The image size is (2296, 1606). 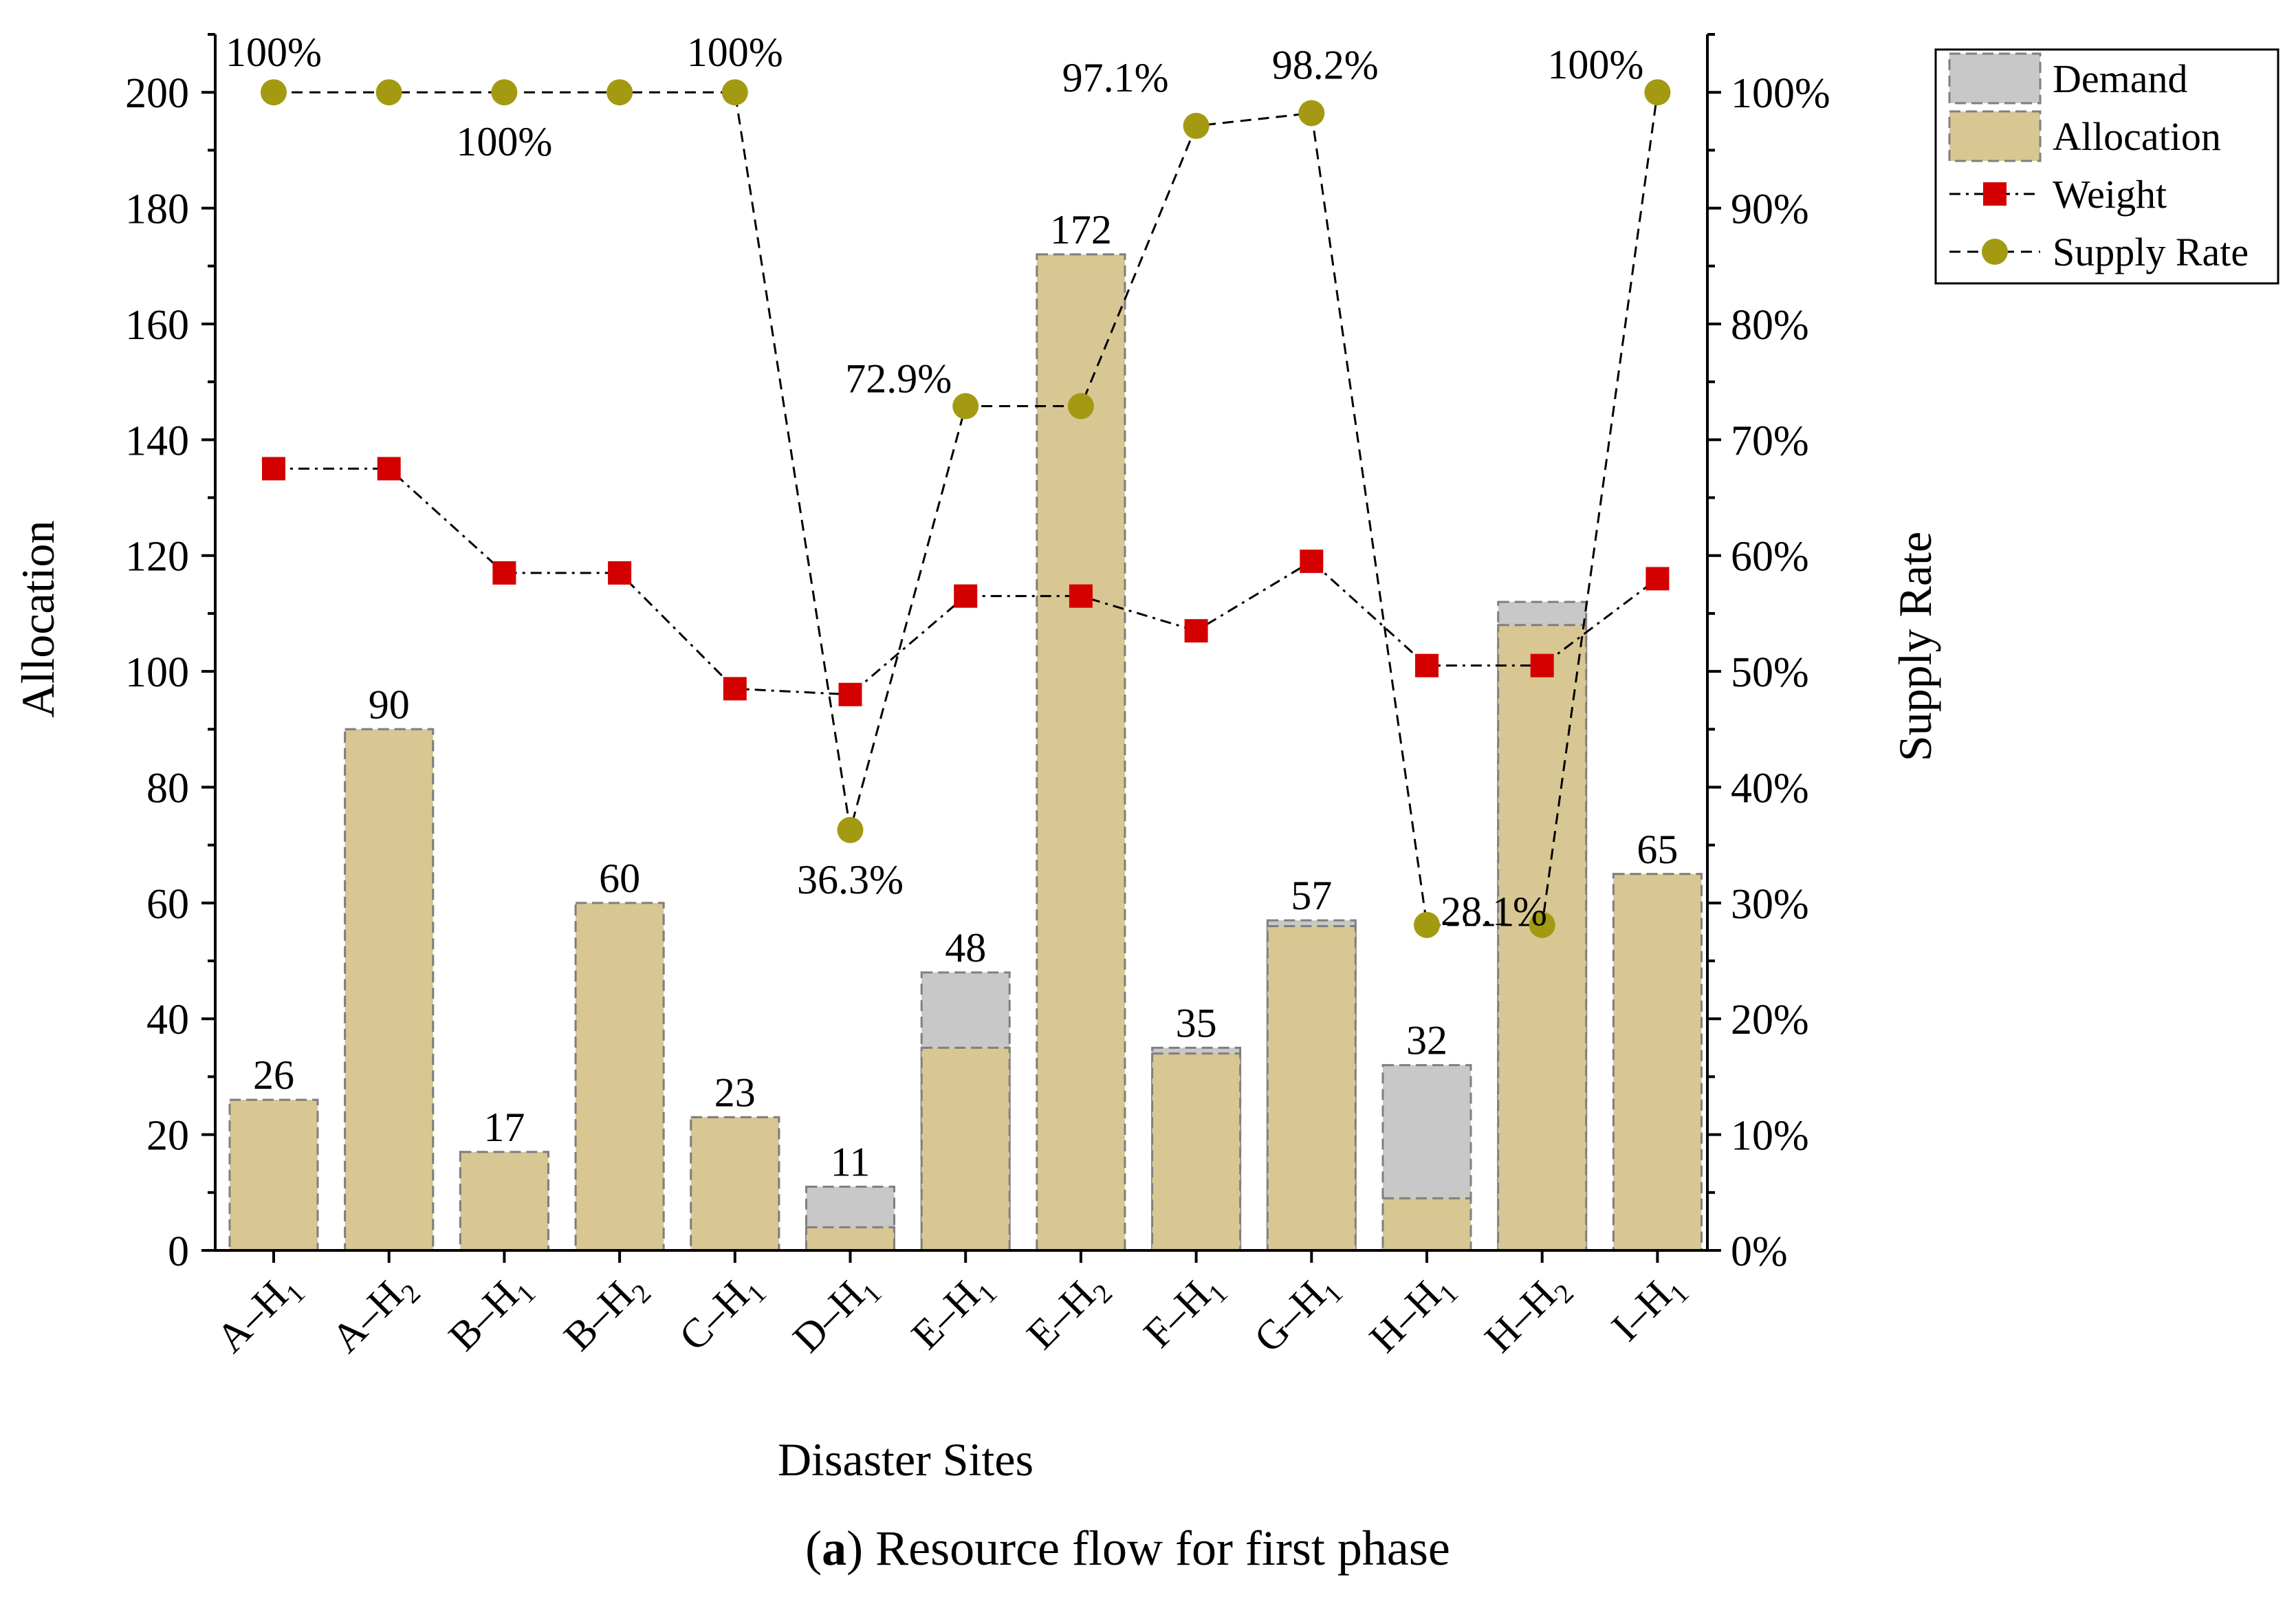 I want to click on bar-value-label: 35, so click(x=1196, y=1022).